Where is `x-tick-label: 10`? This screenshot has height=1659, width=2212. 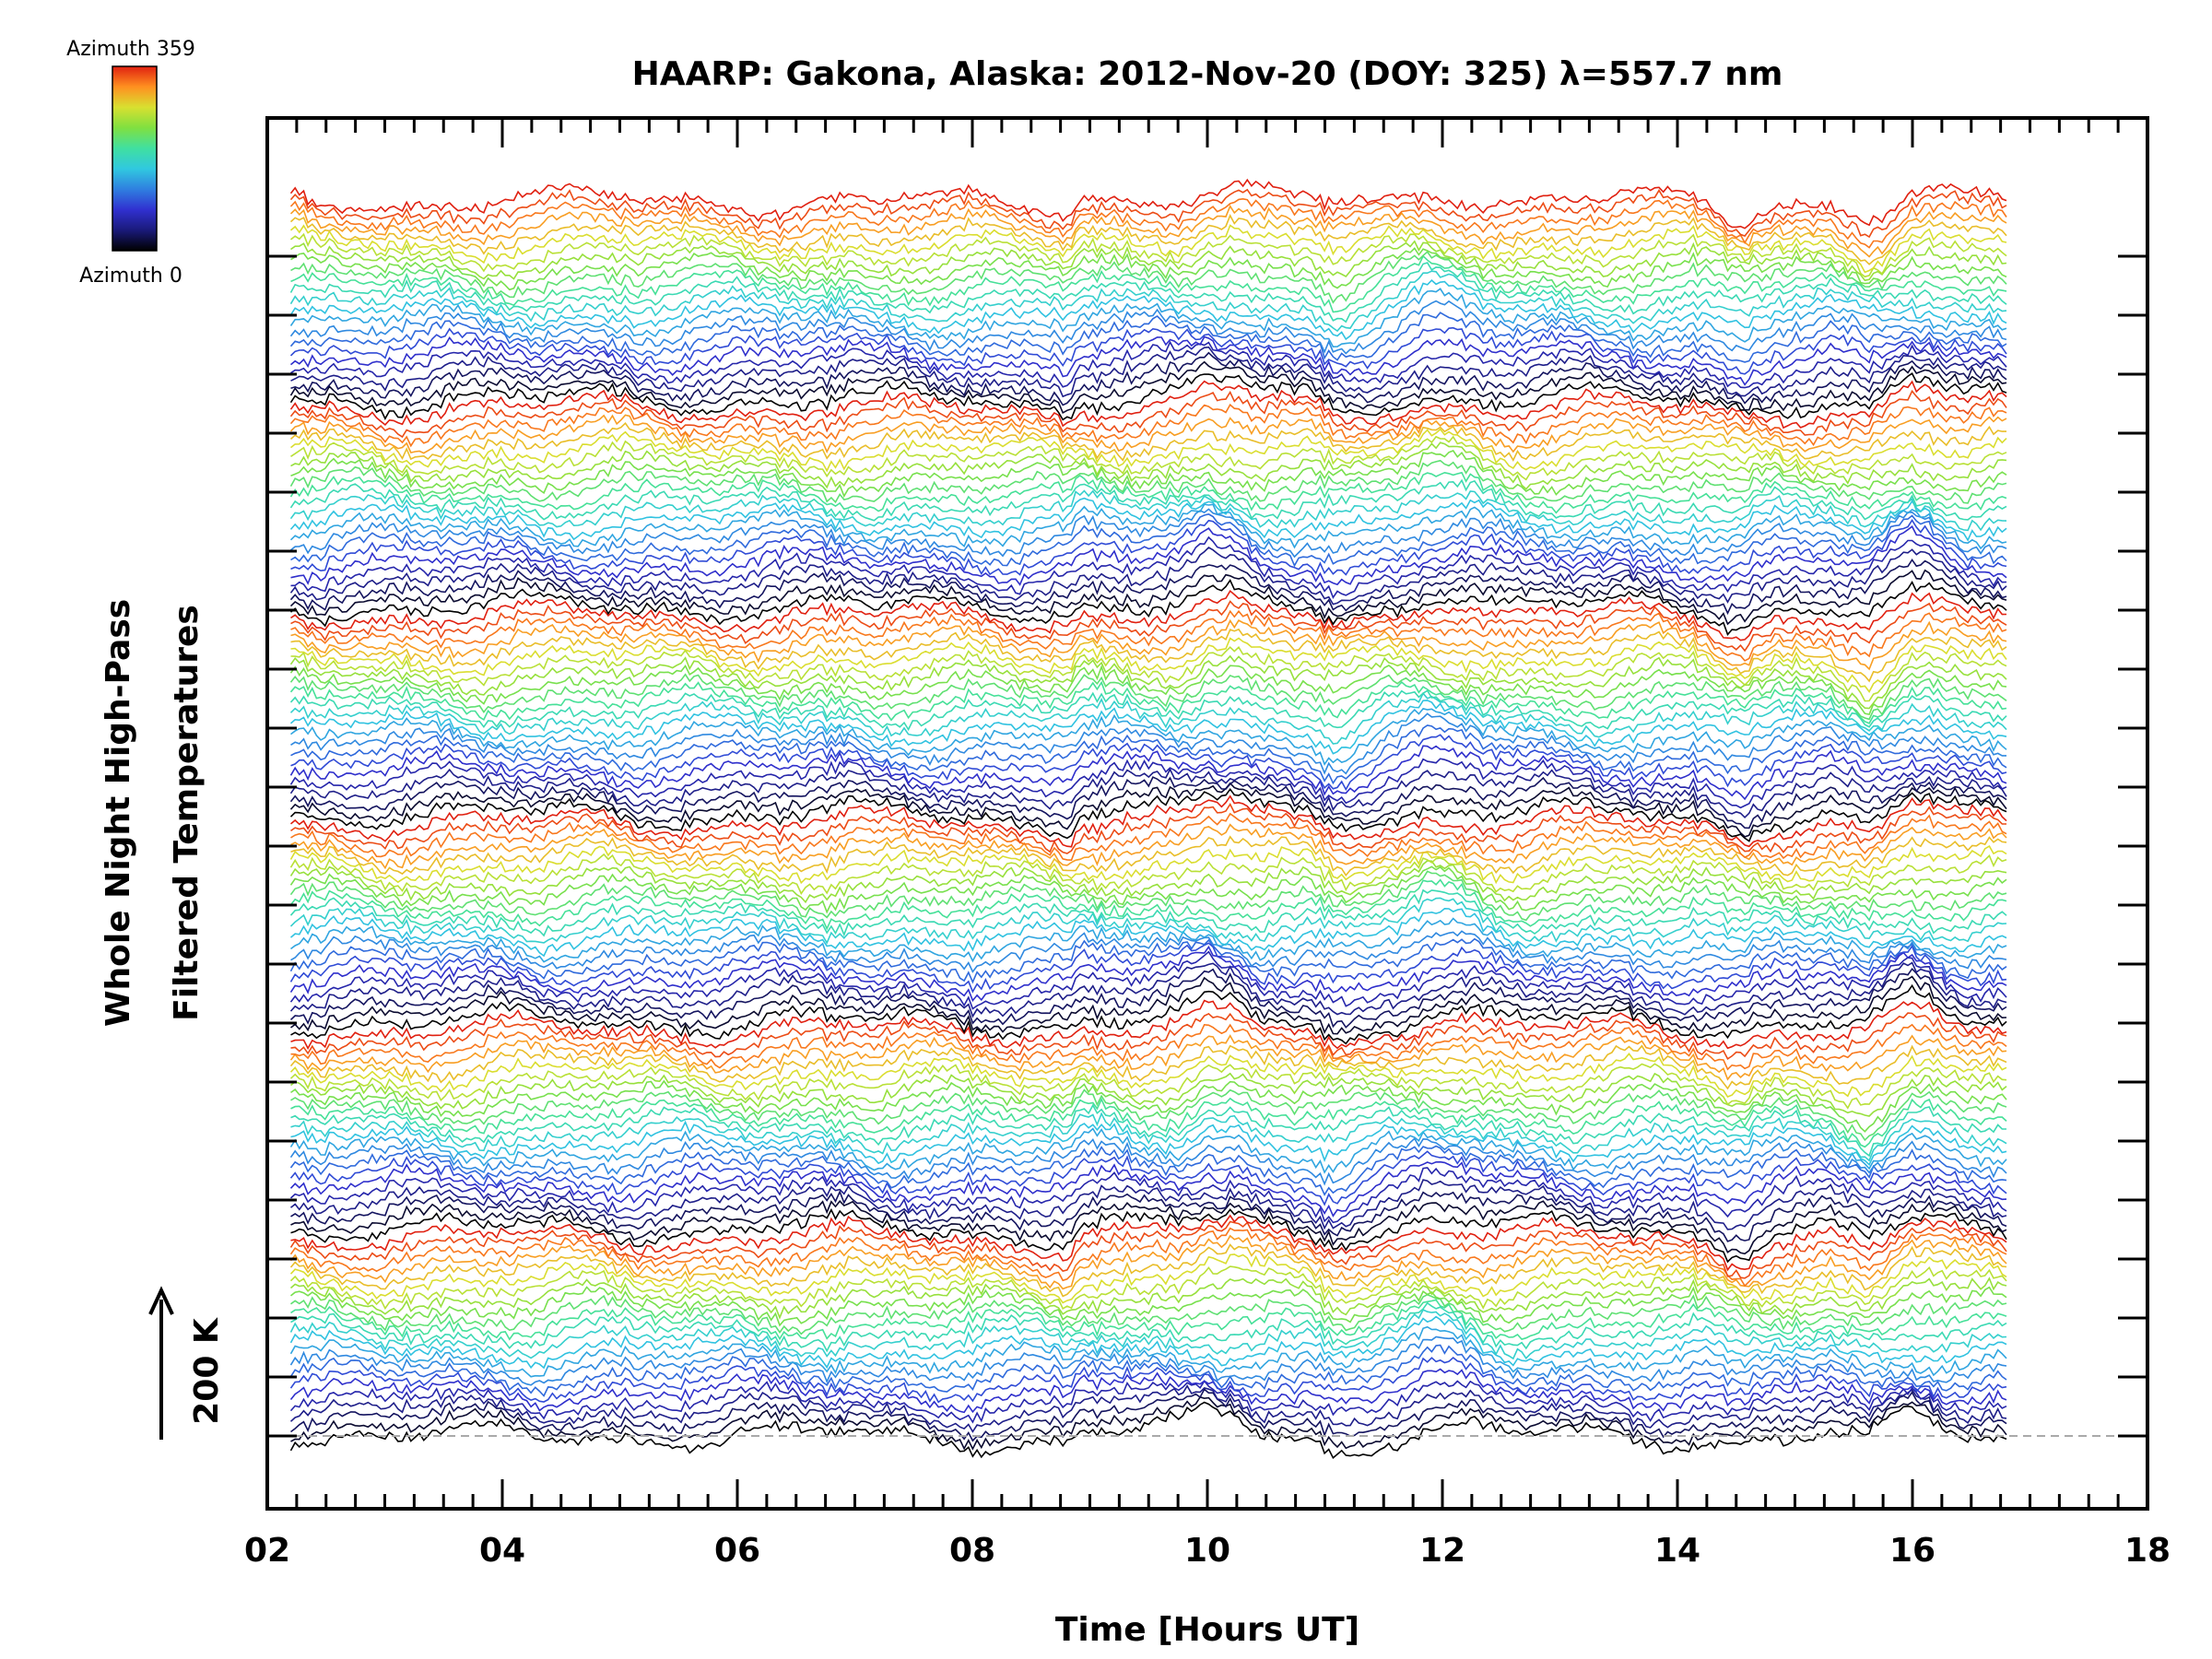
x-tick-label: 10 is located at coordinates (1207, 1551).